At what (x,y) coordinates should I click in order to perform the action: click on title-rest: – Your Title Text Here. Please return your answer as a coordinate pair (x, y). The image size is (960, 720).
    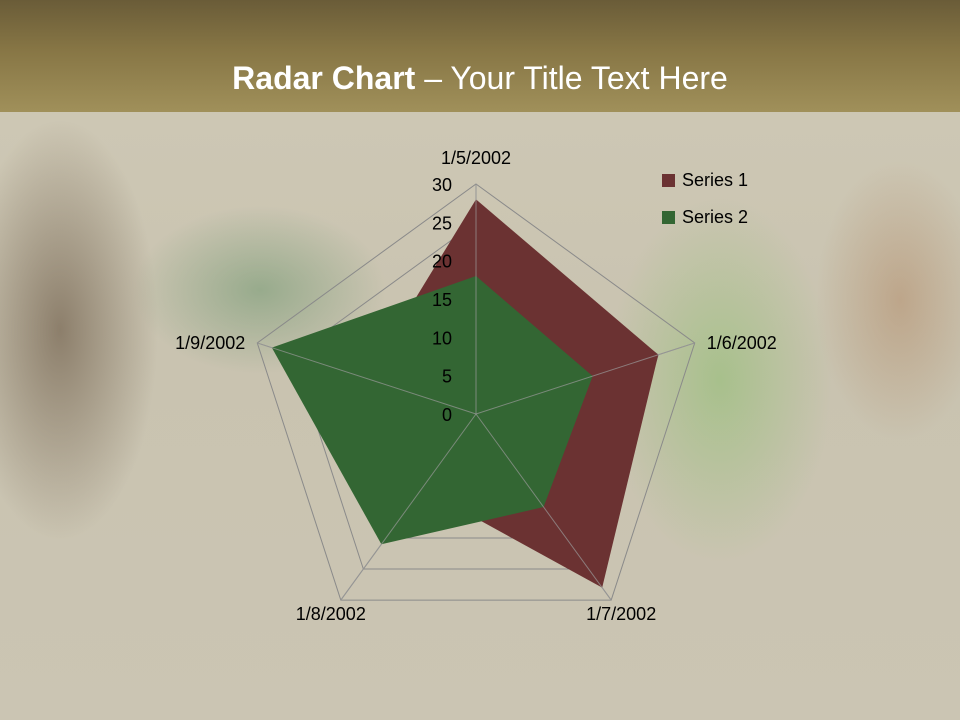
    Looking at the image, I should click on (571, 78).